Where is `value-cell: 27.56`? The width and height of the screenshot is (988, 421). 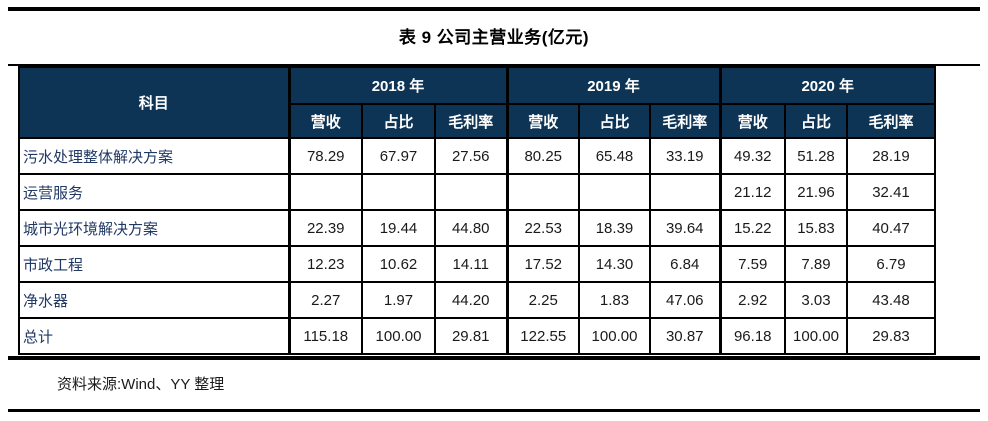 value-cell: 27.56 is located at coordinates (471, 156).